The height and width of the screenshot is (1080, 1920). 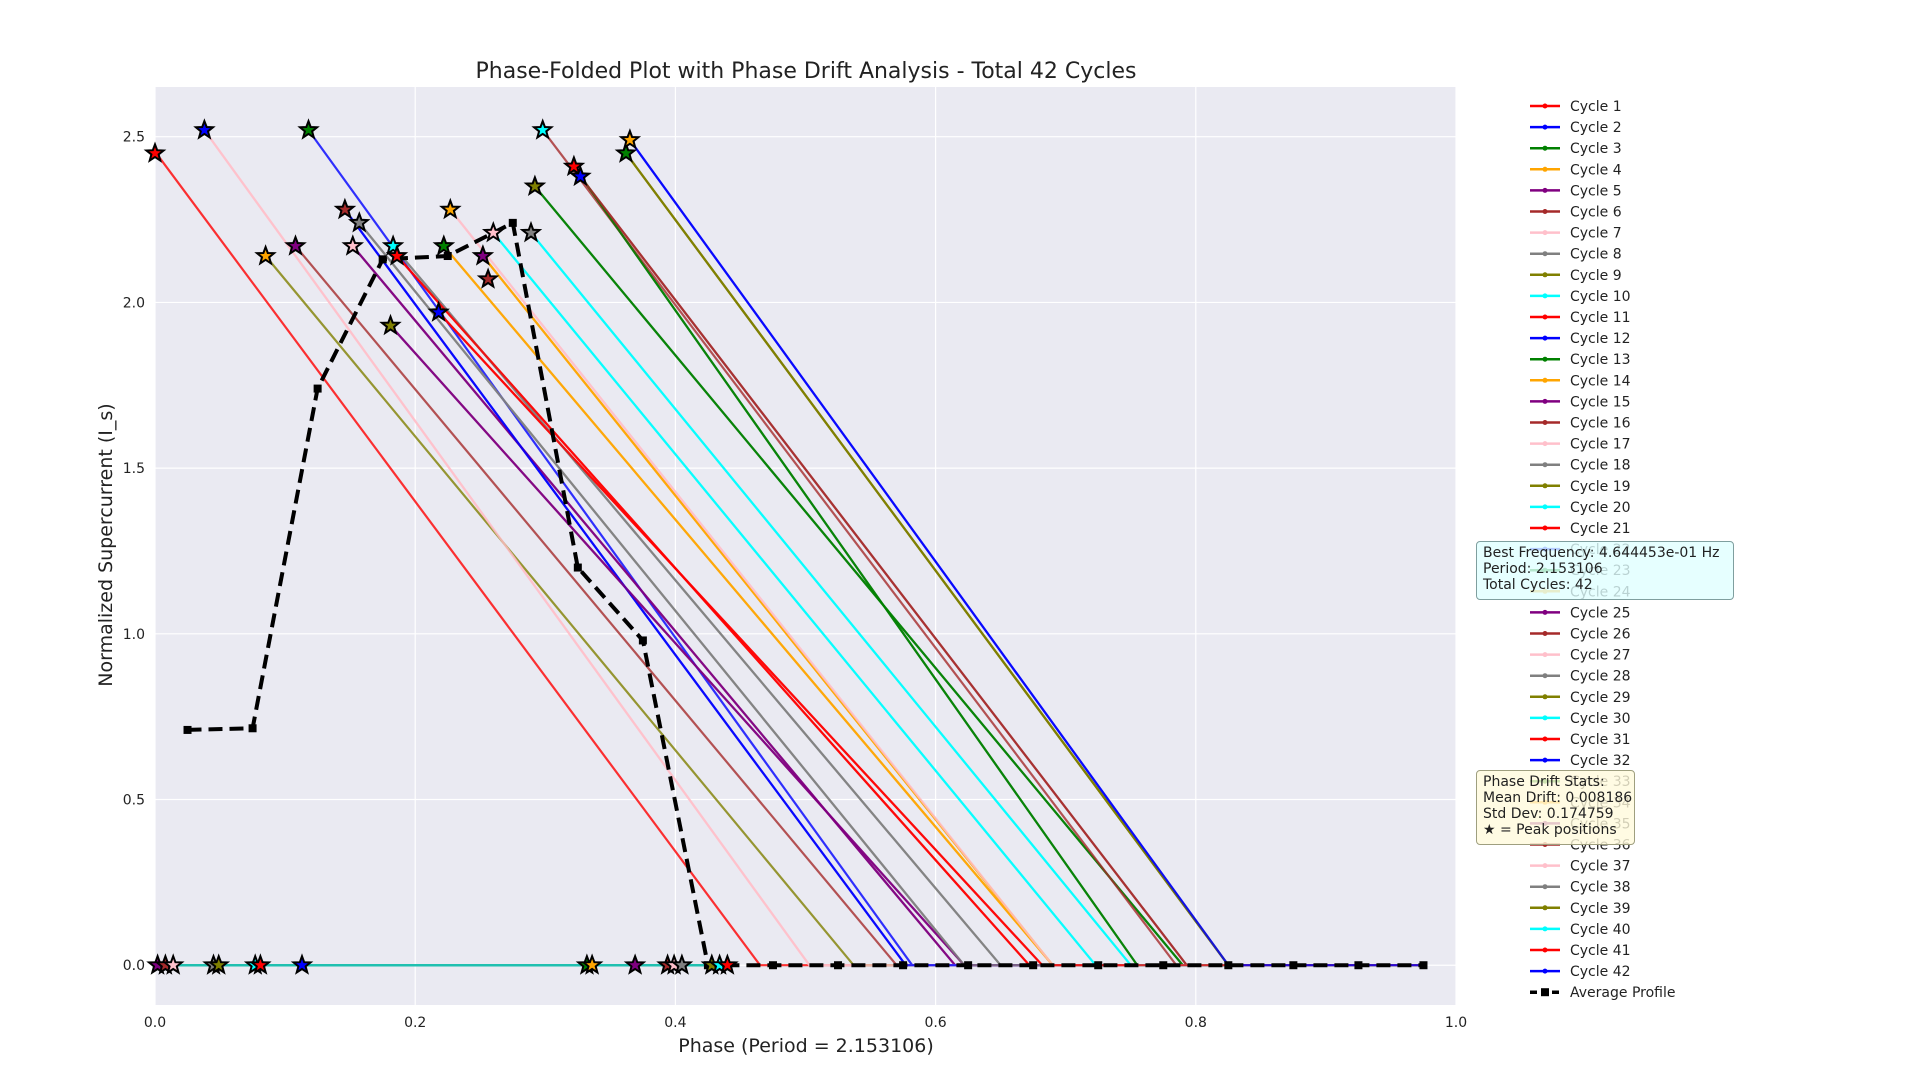 What do you see at coordinates (134, 469) in the screenshot?
I see `y-tick-label: 1.5` at bounding box center [134, 469].